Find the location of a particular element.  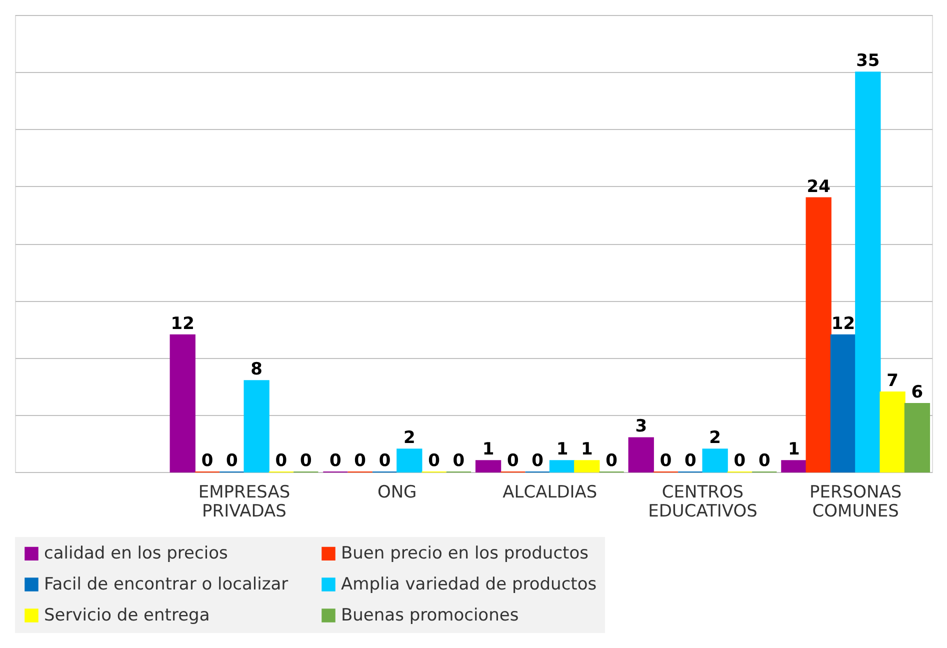

legend-label: Buen precio en los productos is located at coordinates (465, 554).